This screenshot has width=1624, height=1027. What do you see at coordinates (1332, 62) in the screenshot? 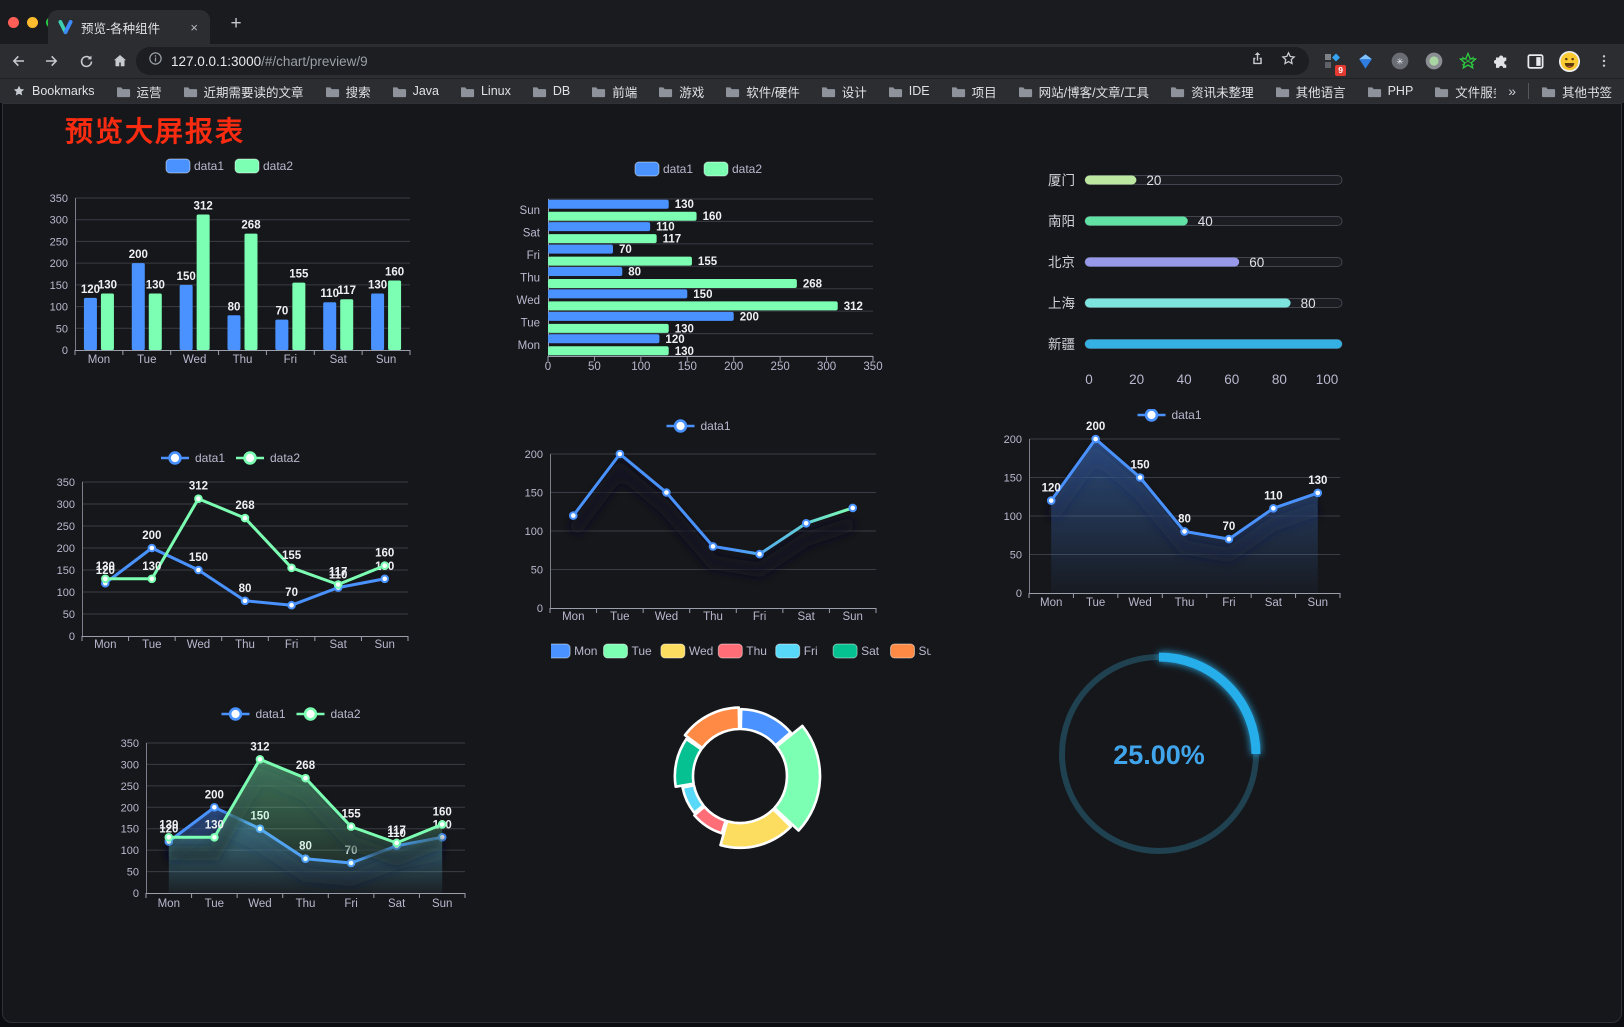
I see `extension-grid-icon: 9` at bounding box center [1332, 62].